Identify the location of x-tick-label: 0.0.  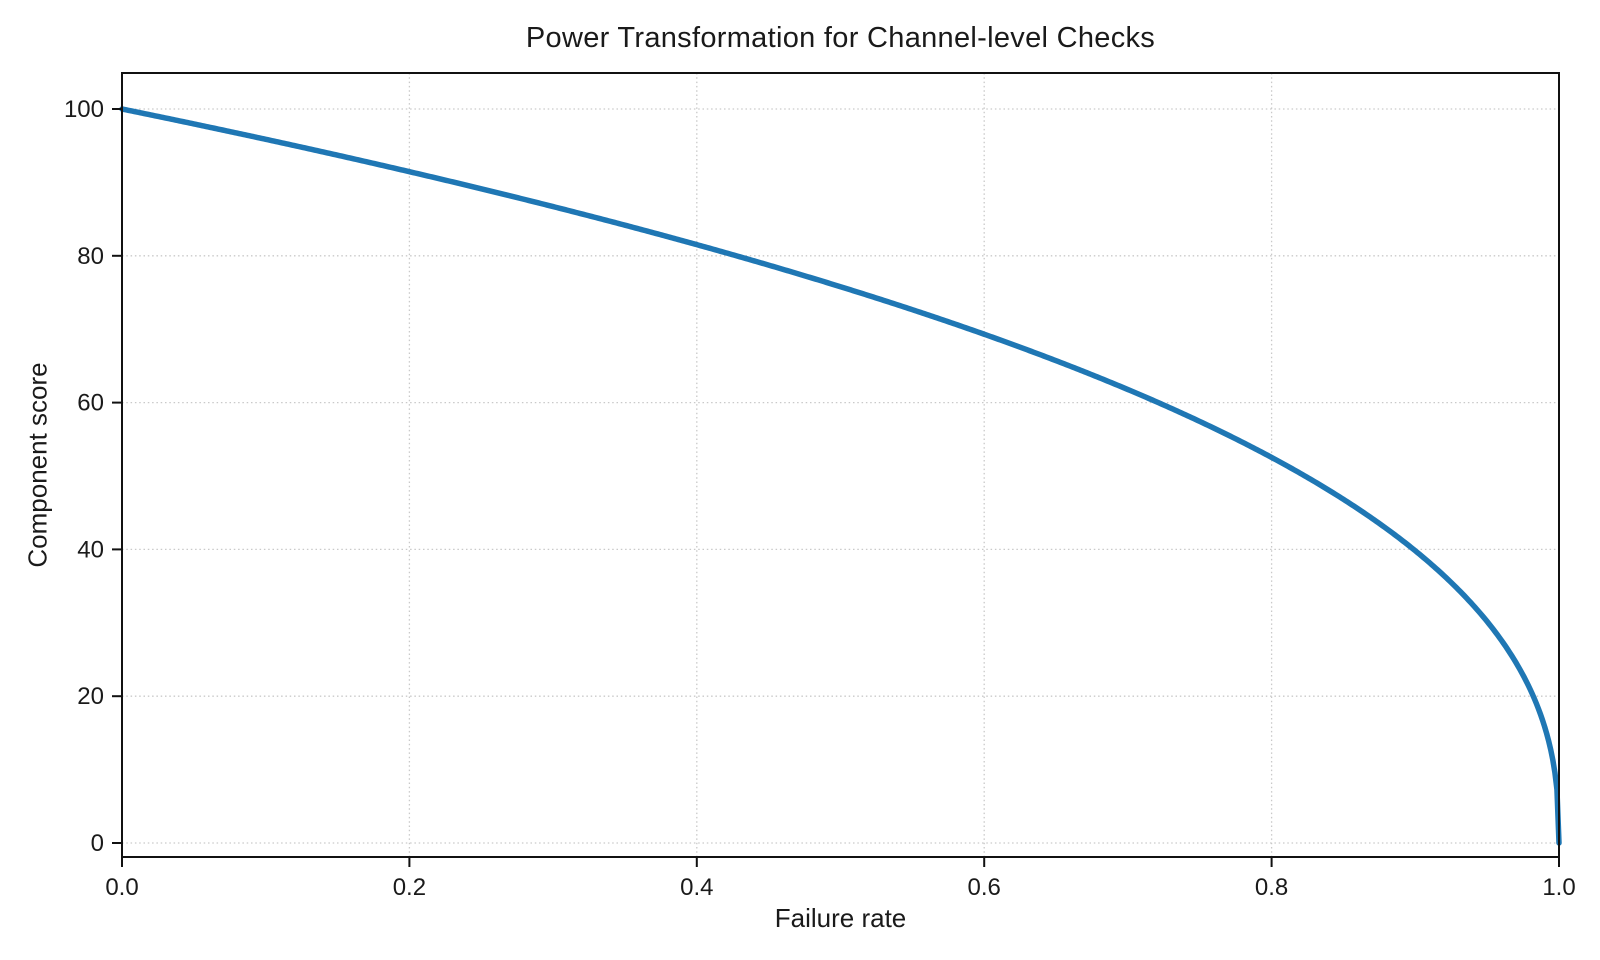
(121, 887).